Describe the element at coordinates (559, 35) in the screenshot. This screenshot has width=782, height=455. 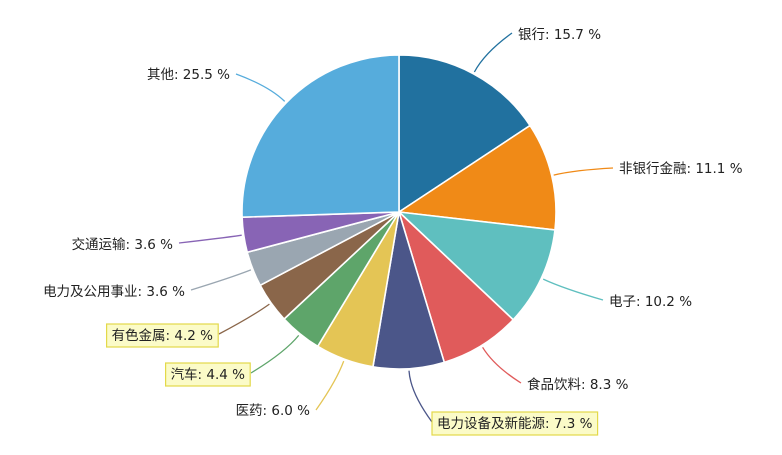
I see `data-label-yinhang: 银行: 15.7 %` at that location.